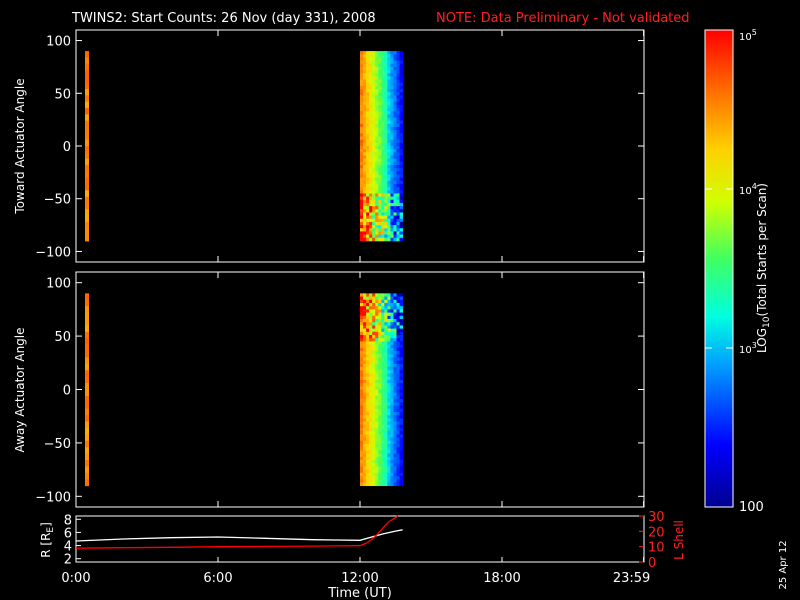 The width and height of the screenshot is (800, 600). What do you see at coordinates (57, 444) in the screenshot?
I see `y-tick-label: −50` at bounding box center [57, 444].